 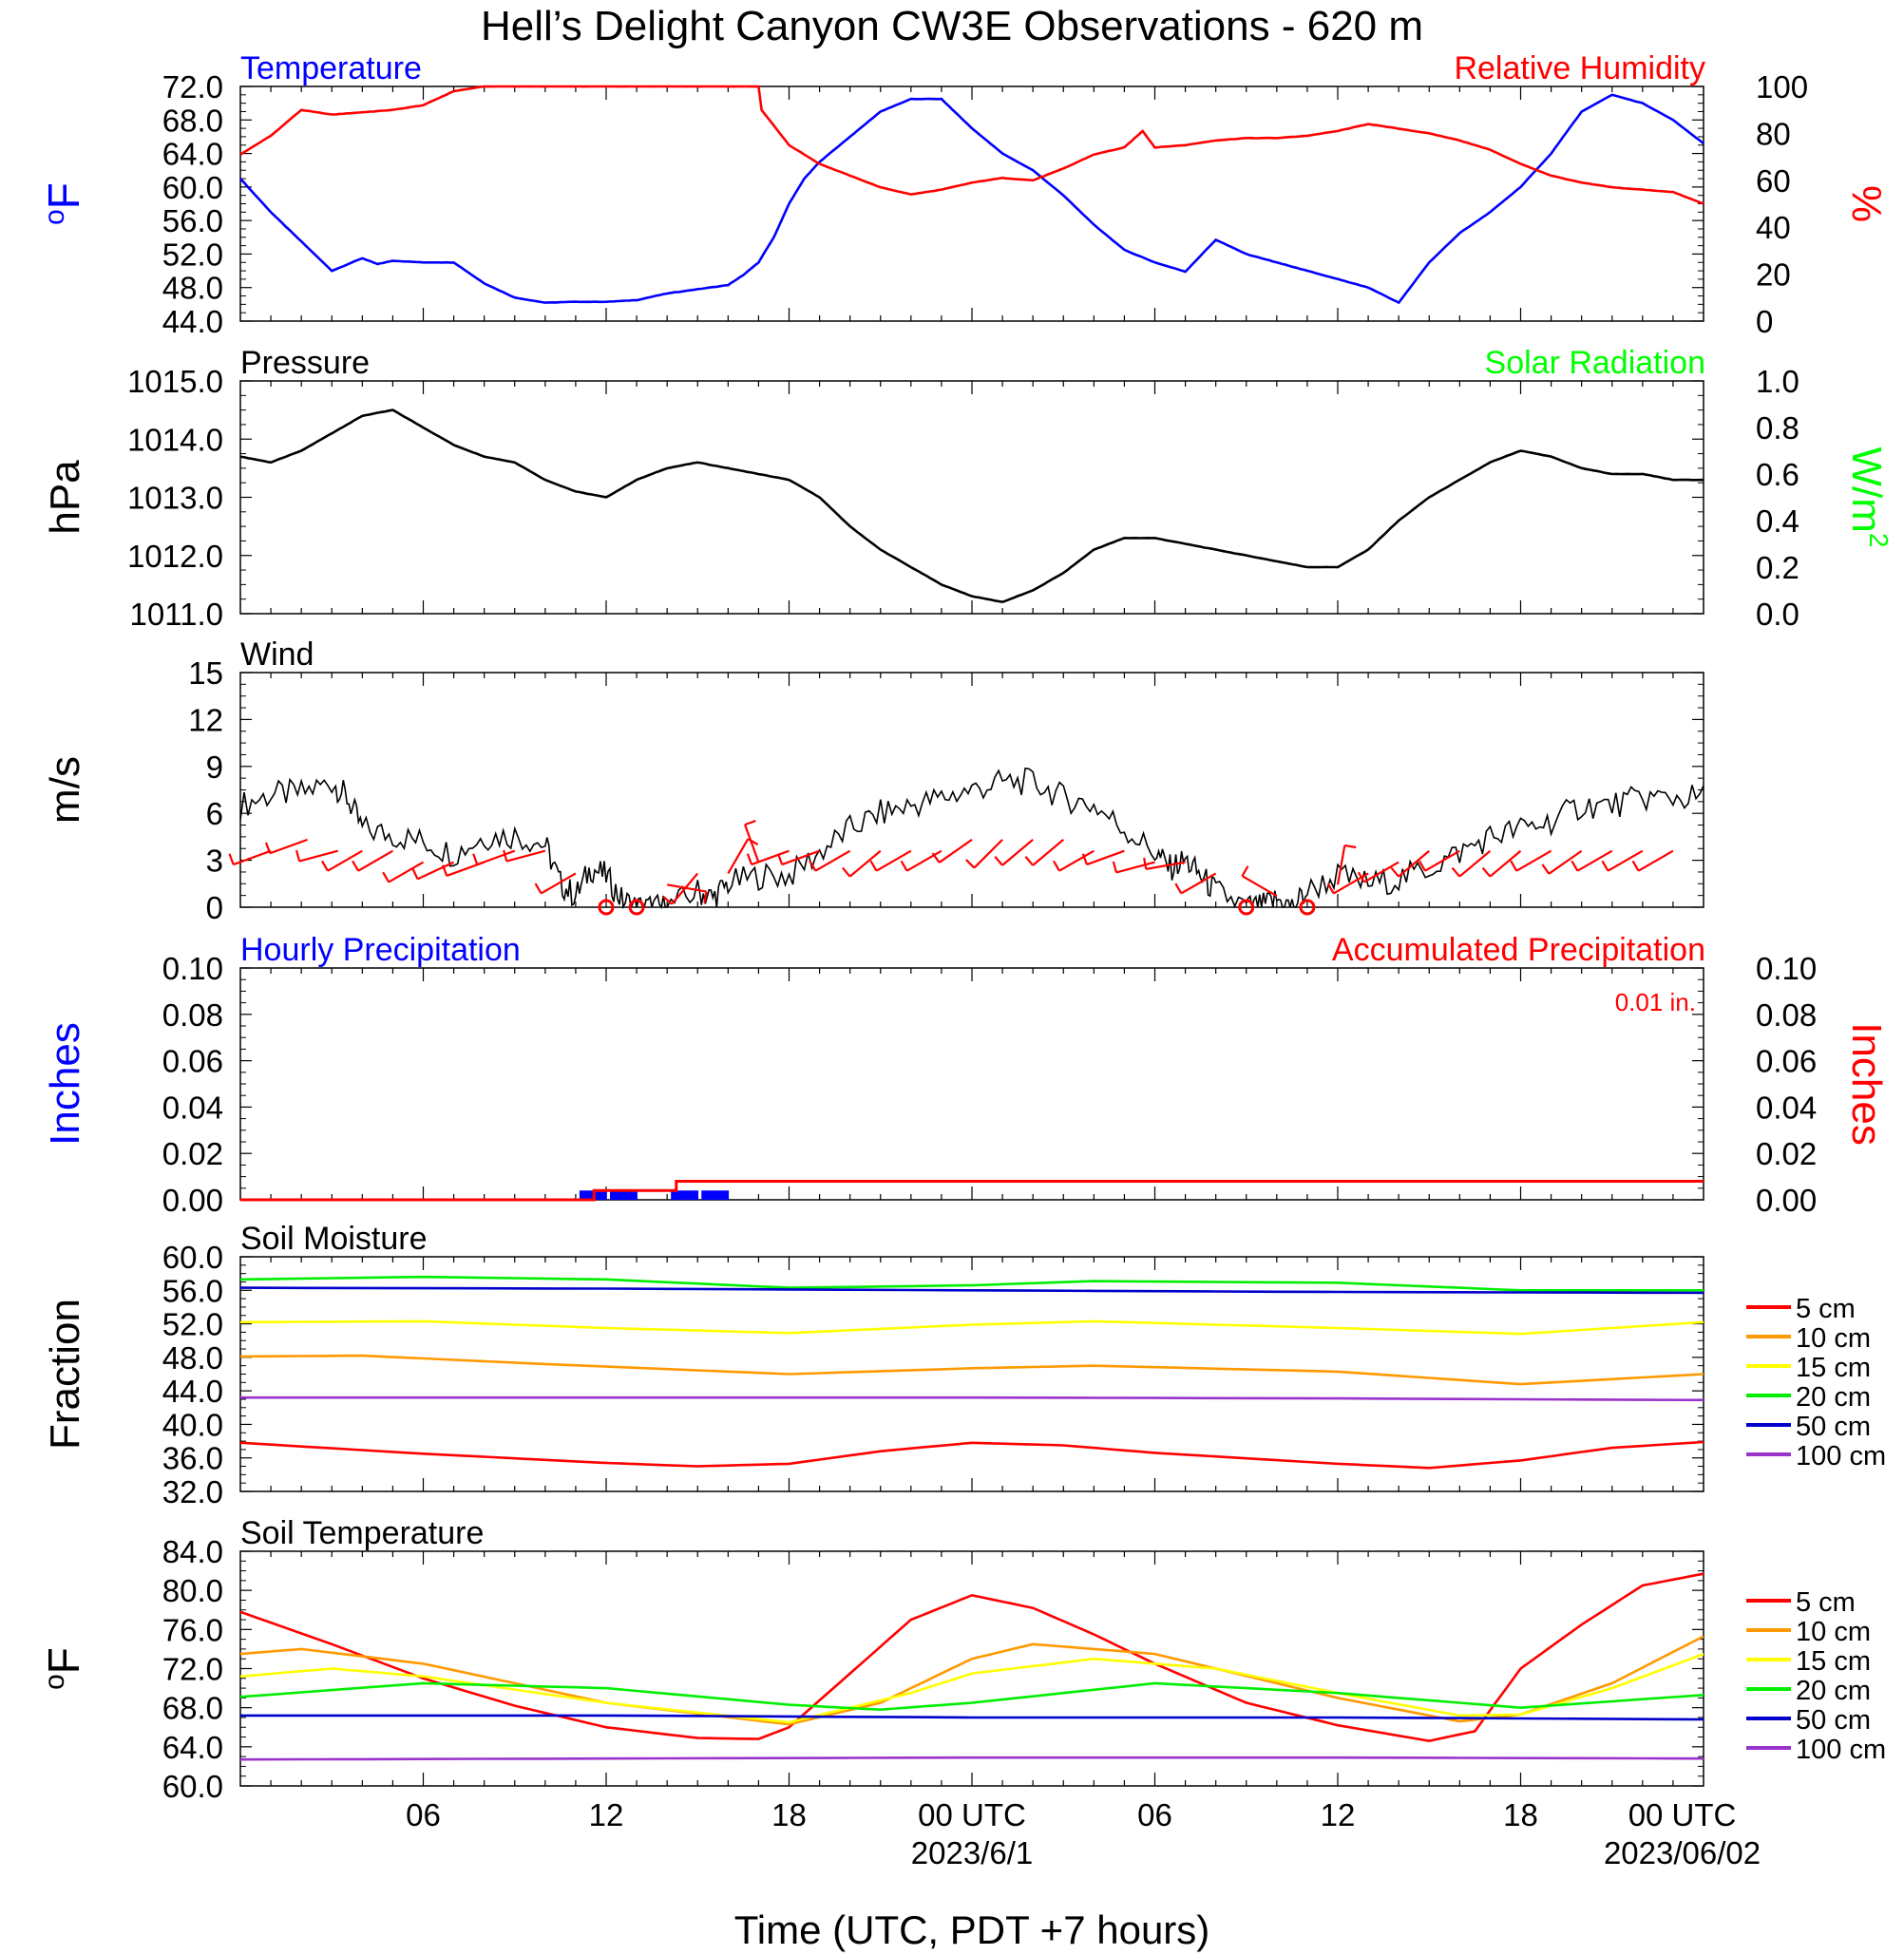 What do you see at coordinates (65, 1084) in the screenshot?
I see `precip-left-unit: Inches` at bounding box center [65, 1084].